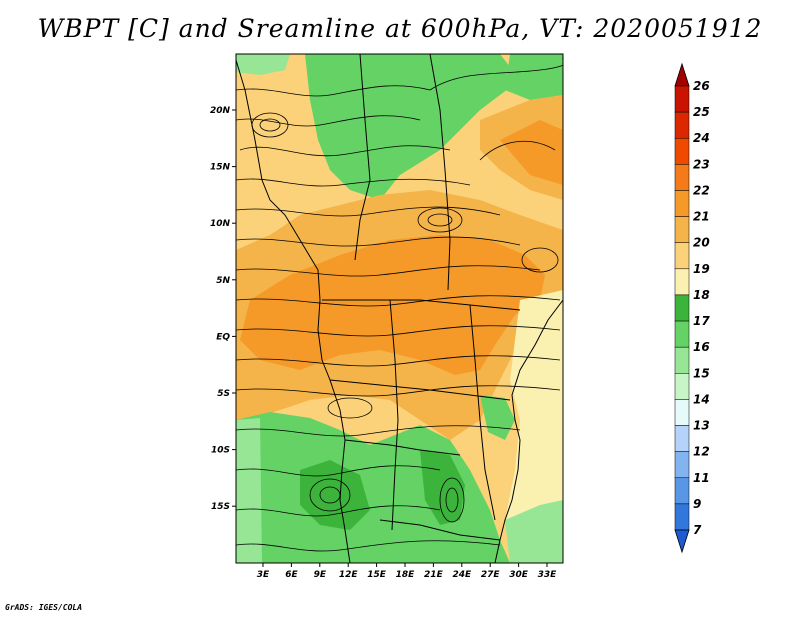 The image size is (800, 618). Describe the element at coordinates (701, 399) in the screenshot. I see `colorbar-level-label: 14` at that location.